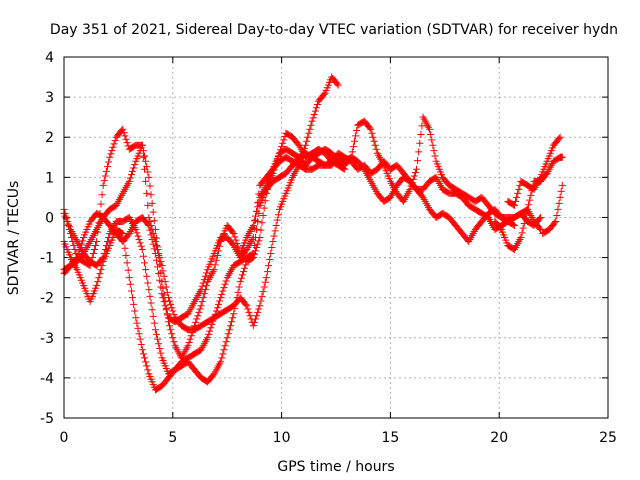 This screenshot has height=480, width=640. What do you see at coordinates (390, 438) in the screenshot?
I see `x-tick-label: 15` at bounding box center [390, 438].